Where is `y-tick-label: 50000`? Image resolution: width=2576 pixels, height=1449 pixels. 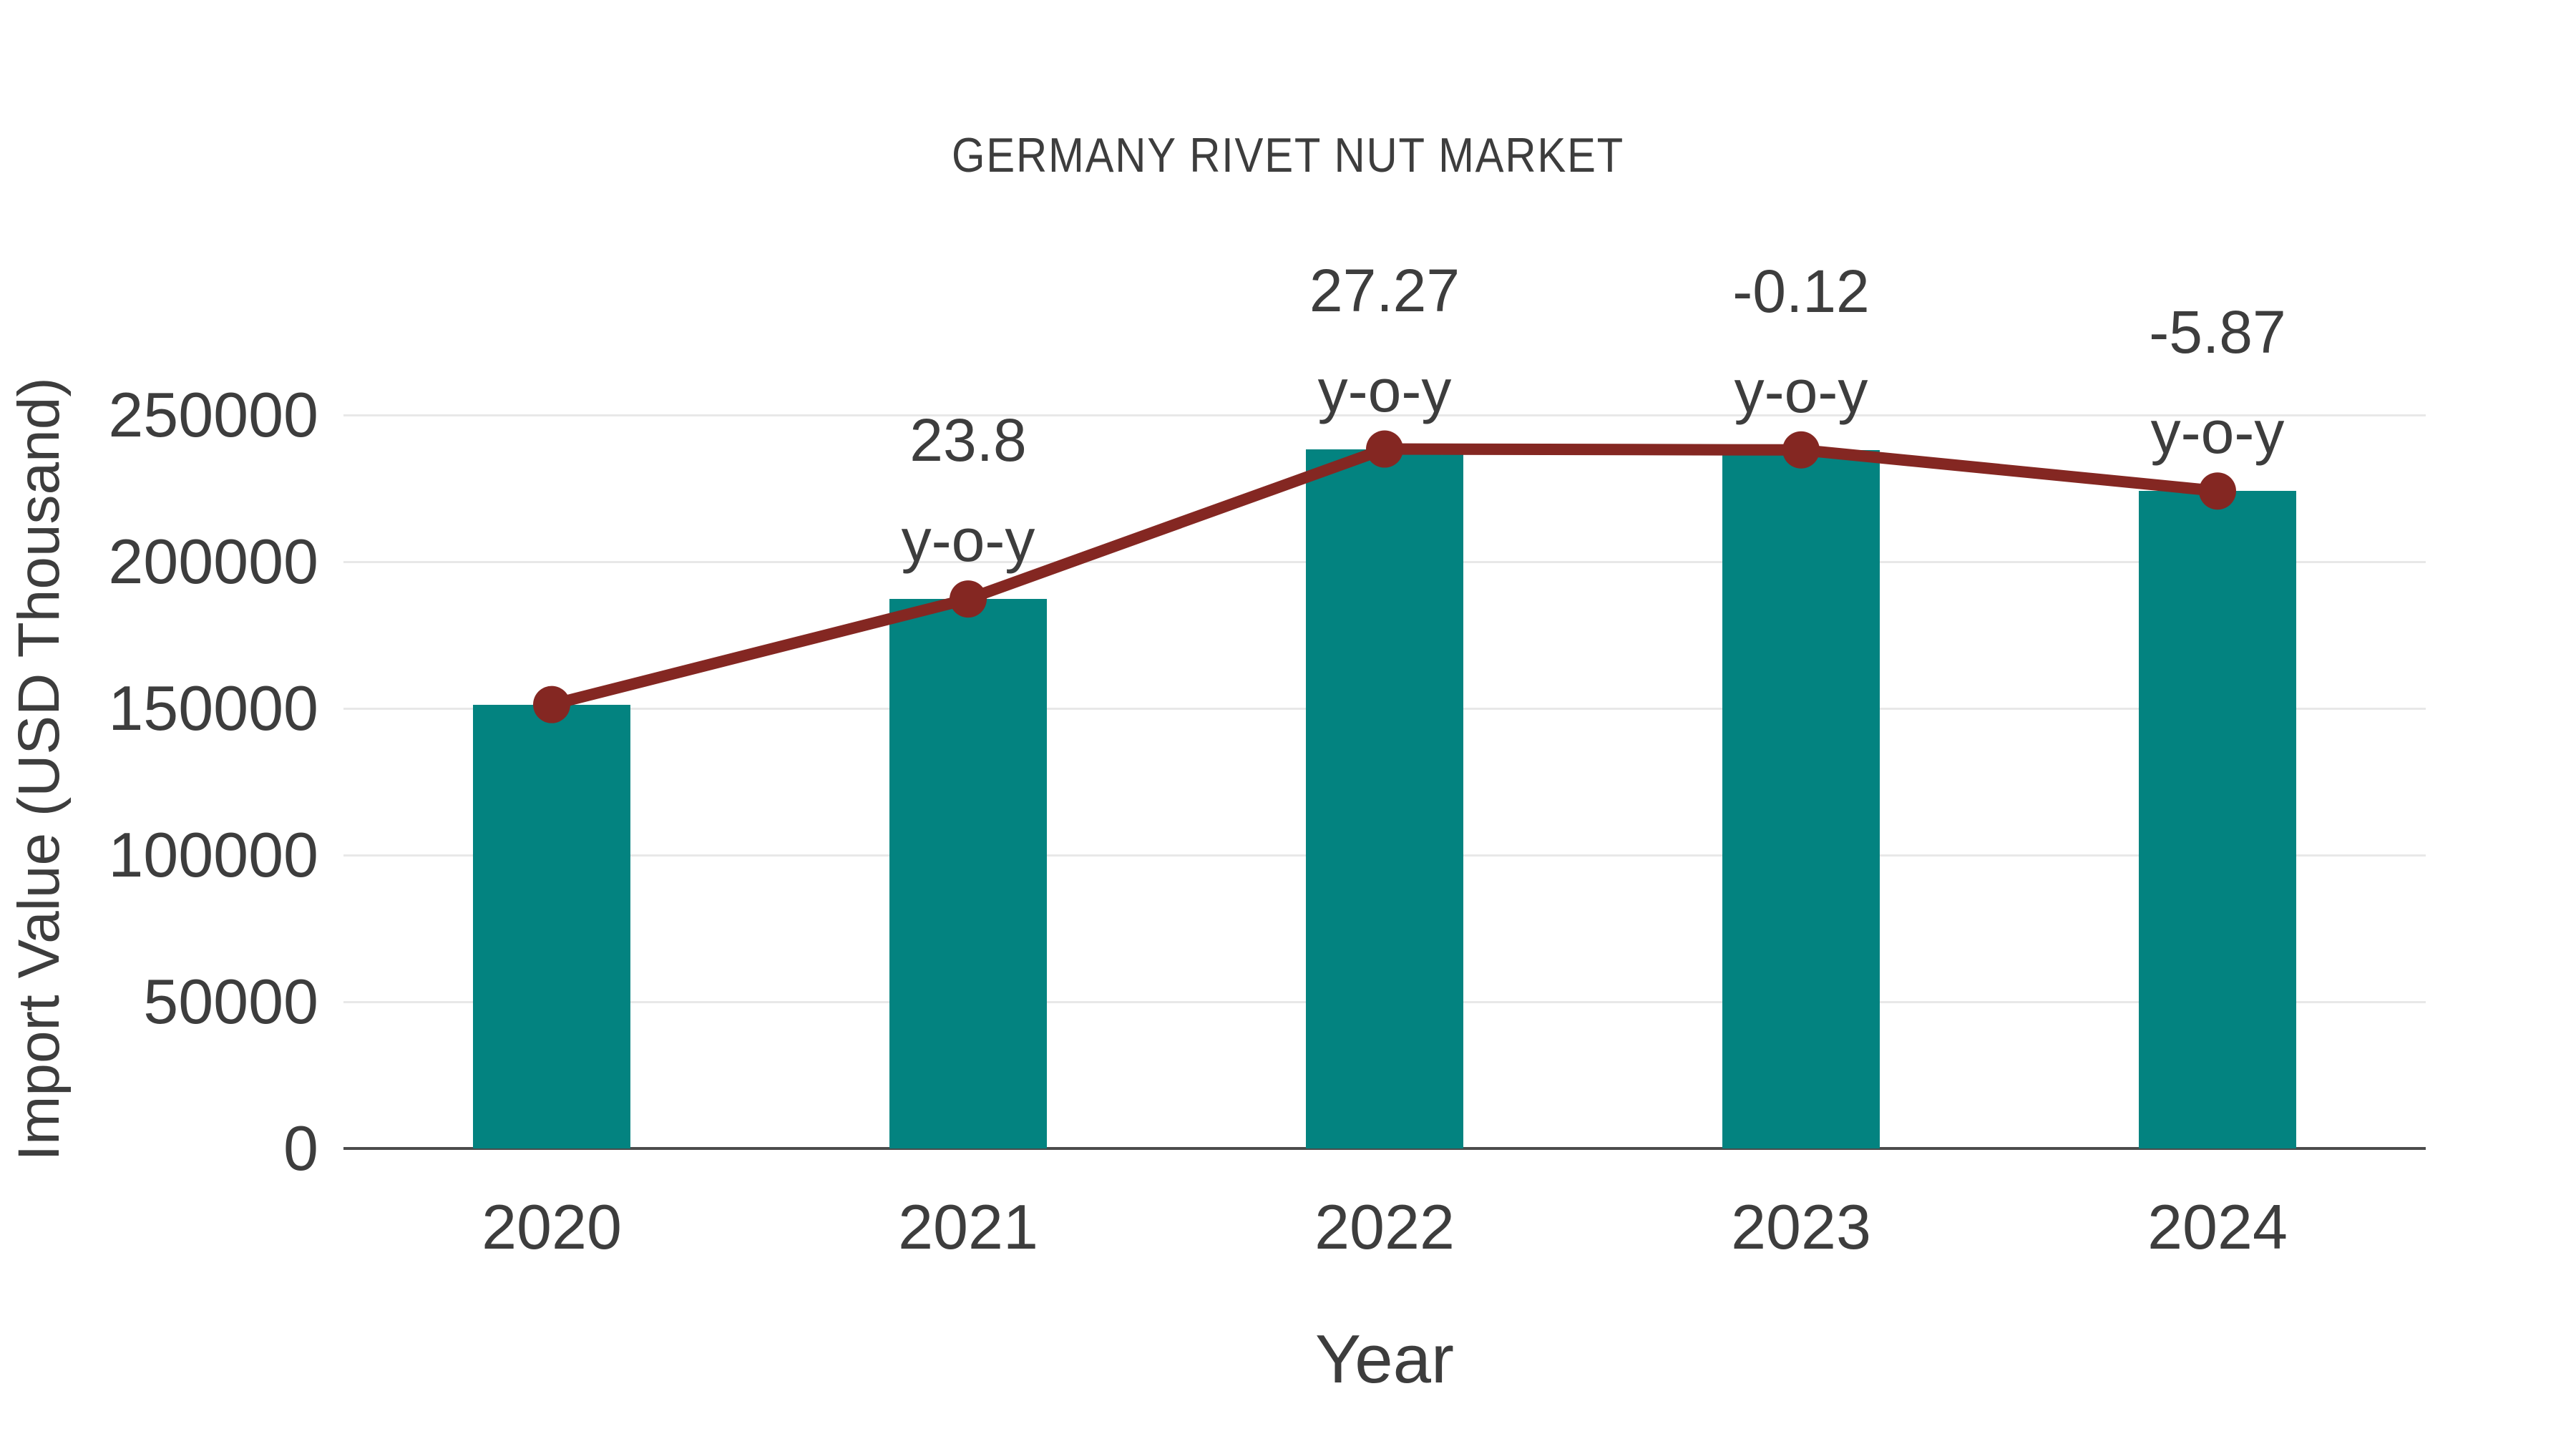 y-tick-label: 50000 is located at coordinates (230, 1001).